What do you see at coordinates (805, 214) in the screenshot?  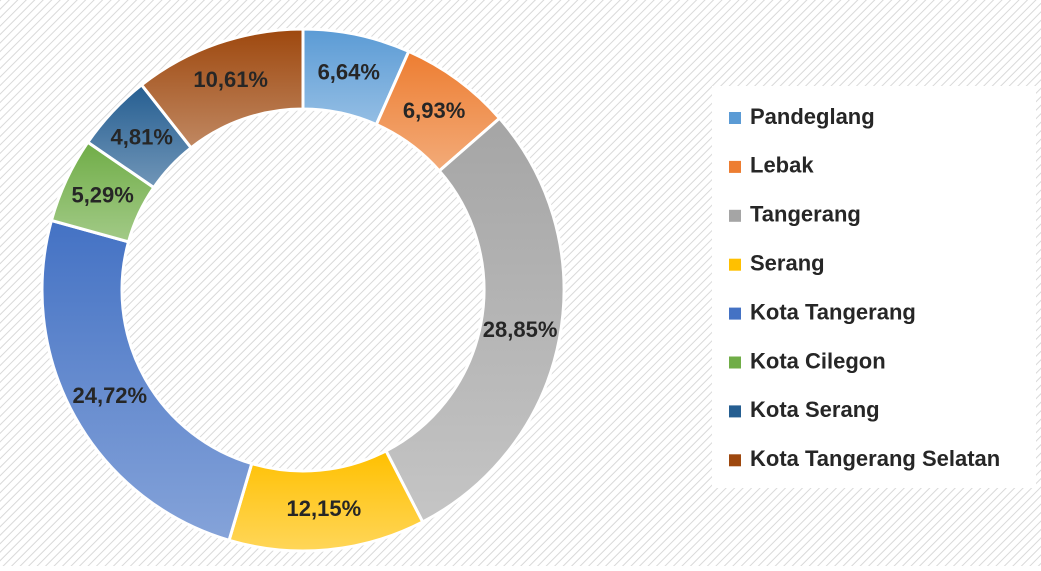 I see `legend-label: Tangerang` at bounding box center [805, 214].